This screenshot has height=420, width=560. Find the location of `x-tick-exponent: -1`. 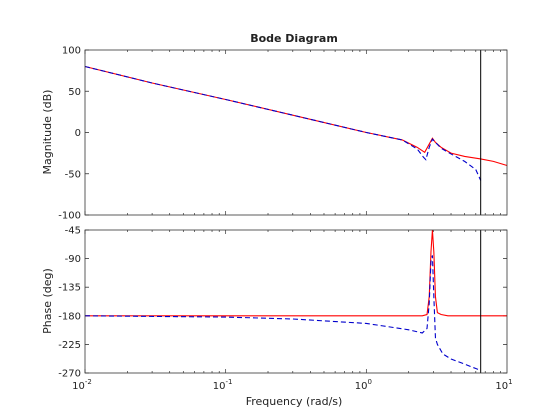

x-tick-exponent: -1 is located at coordinates (229, 382).